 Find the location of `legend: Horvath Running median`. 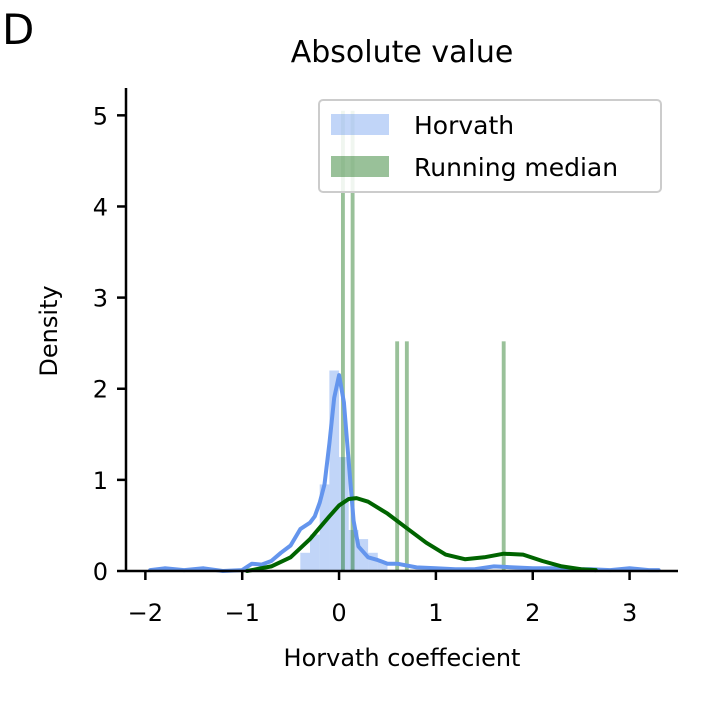

legend: Horvath Running median is located at coordinates (490, 146).